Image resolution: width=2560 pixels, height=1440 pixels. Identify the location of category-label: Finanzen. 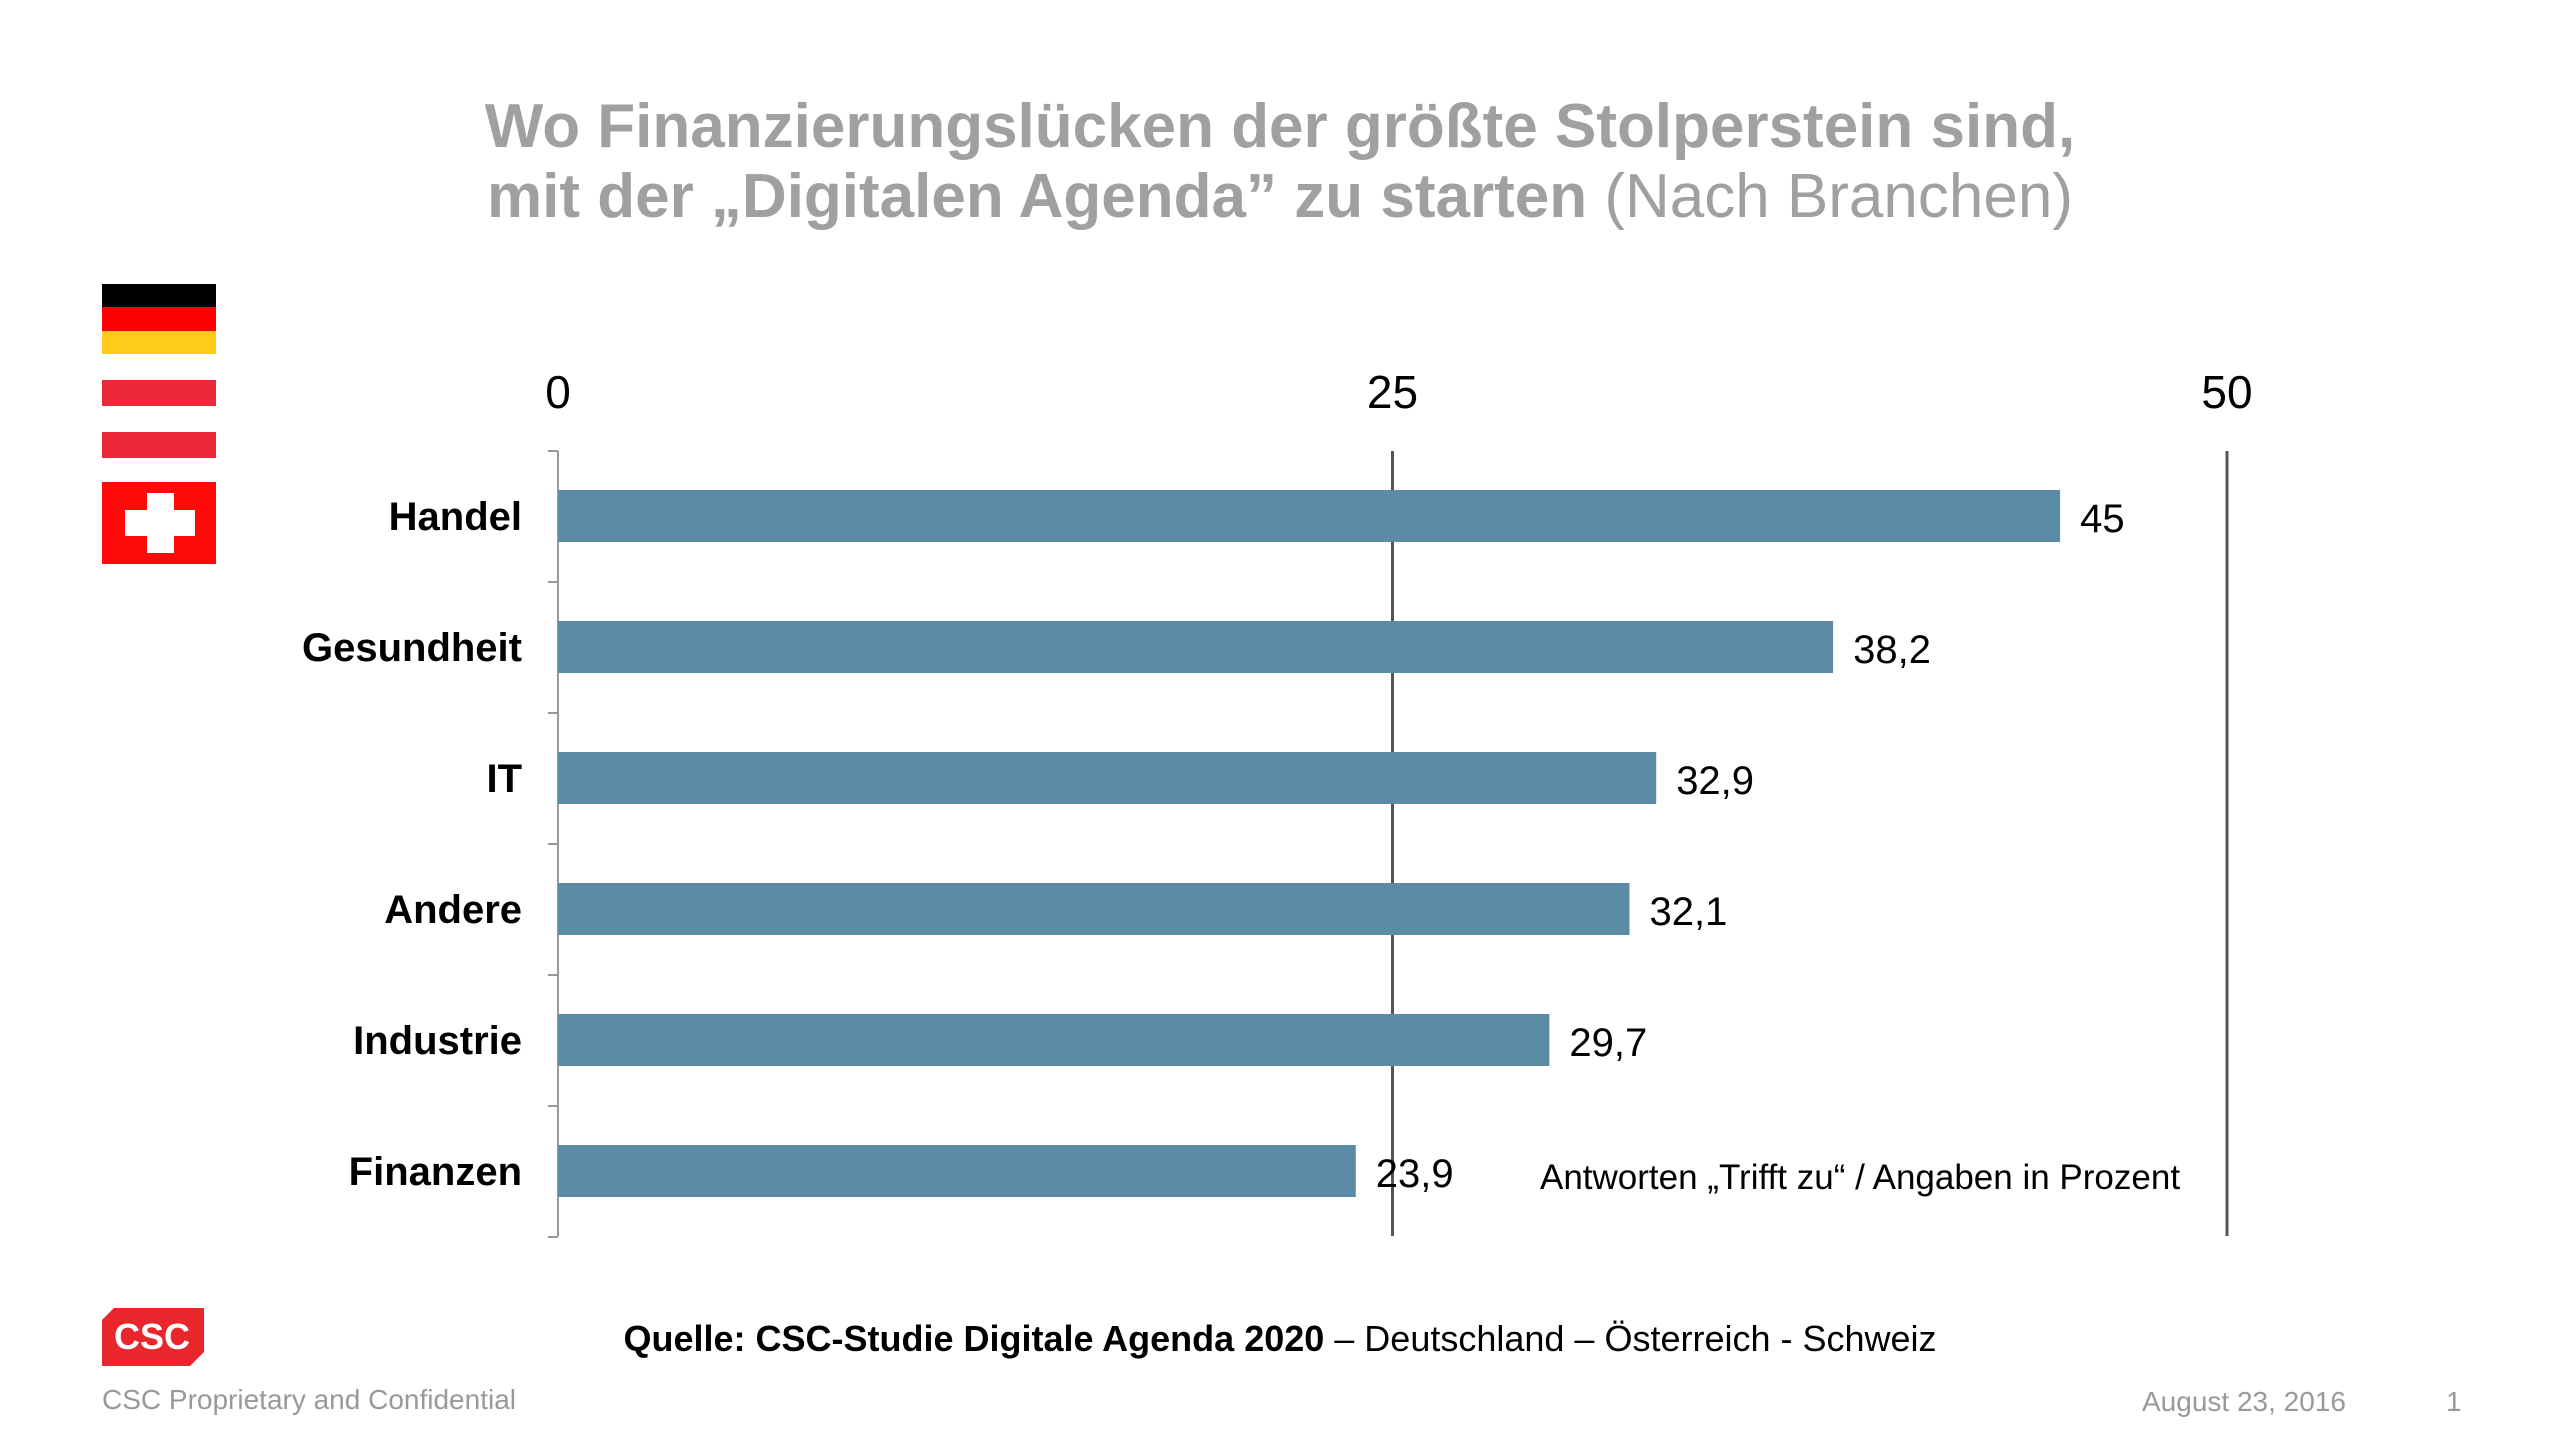
(435, 1172).